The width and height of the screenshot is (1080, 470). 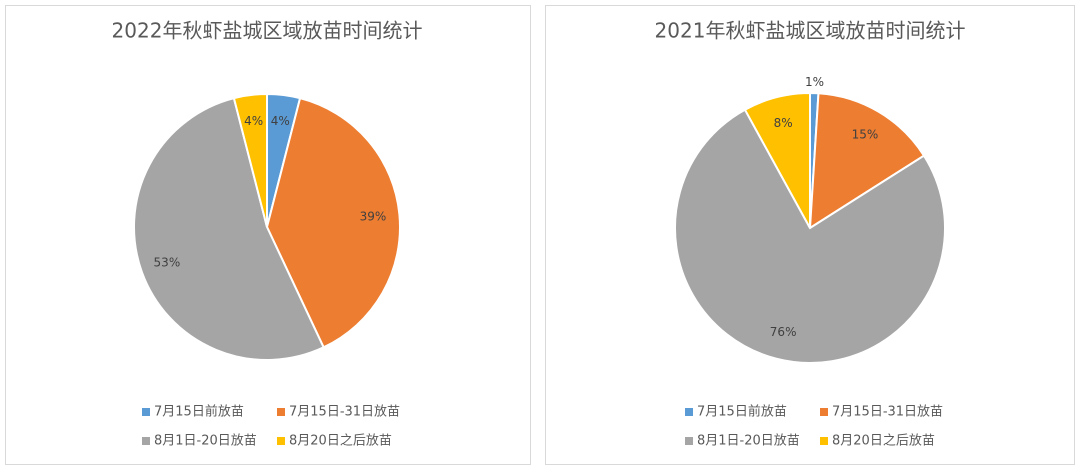 I want to click on data-label: 39%, so click(x=373, y=216).